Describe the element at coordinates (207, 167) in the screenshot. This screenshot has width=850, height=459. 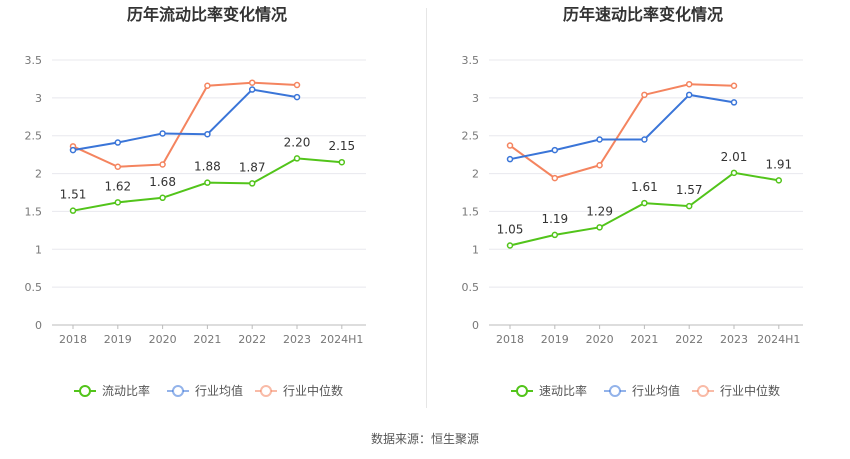
I see `chart1-data-label: 1.88` at that location.